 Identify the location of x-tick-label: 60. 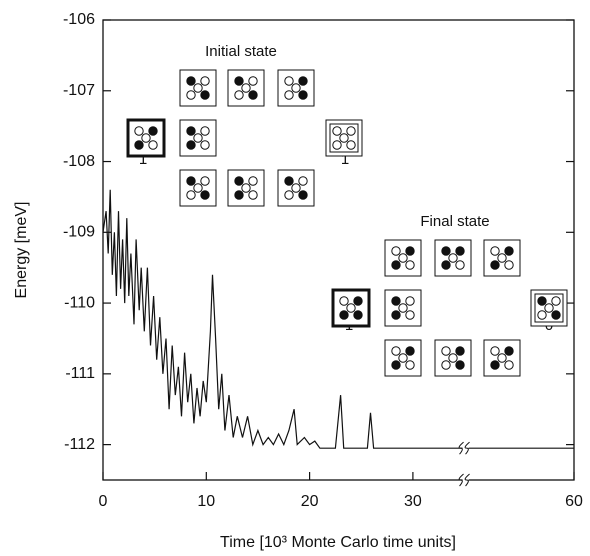
(574, 501).